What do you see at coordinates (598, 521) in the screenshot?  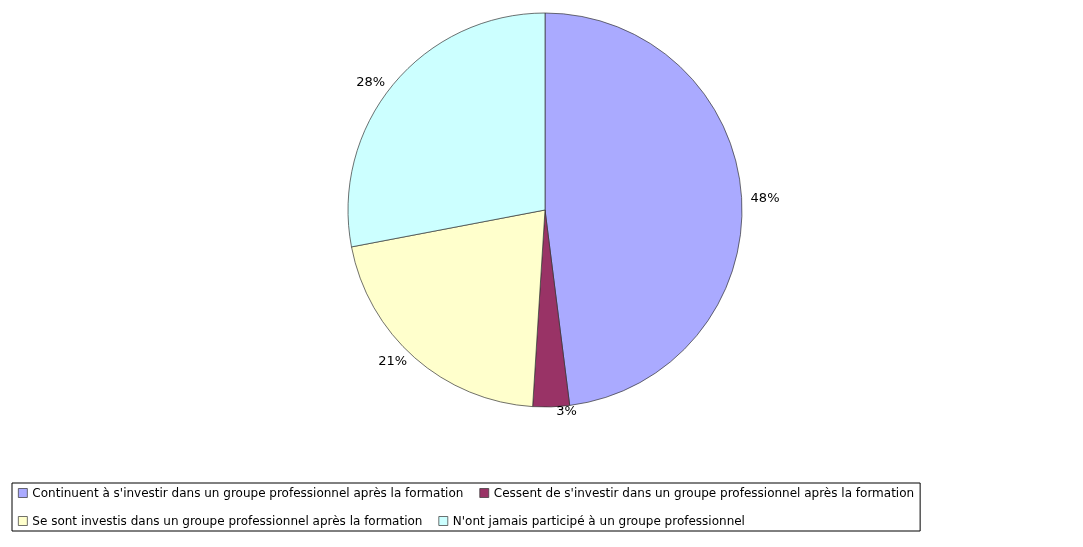 I see `legend-label: N'ont jamais participé à un groupe professionnel` at bounding box center [598, 521].